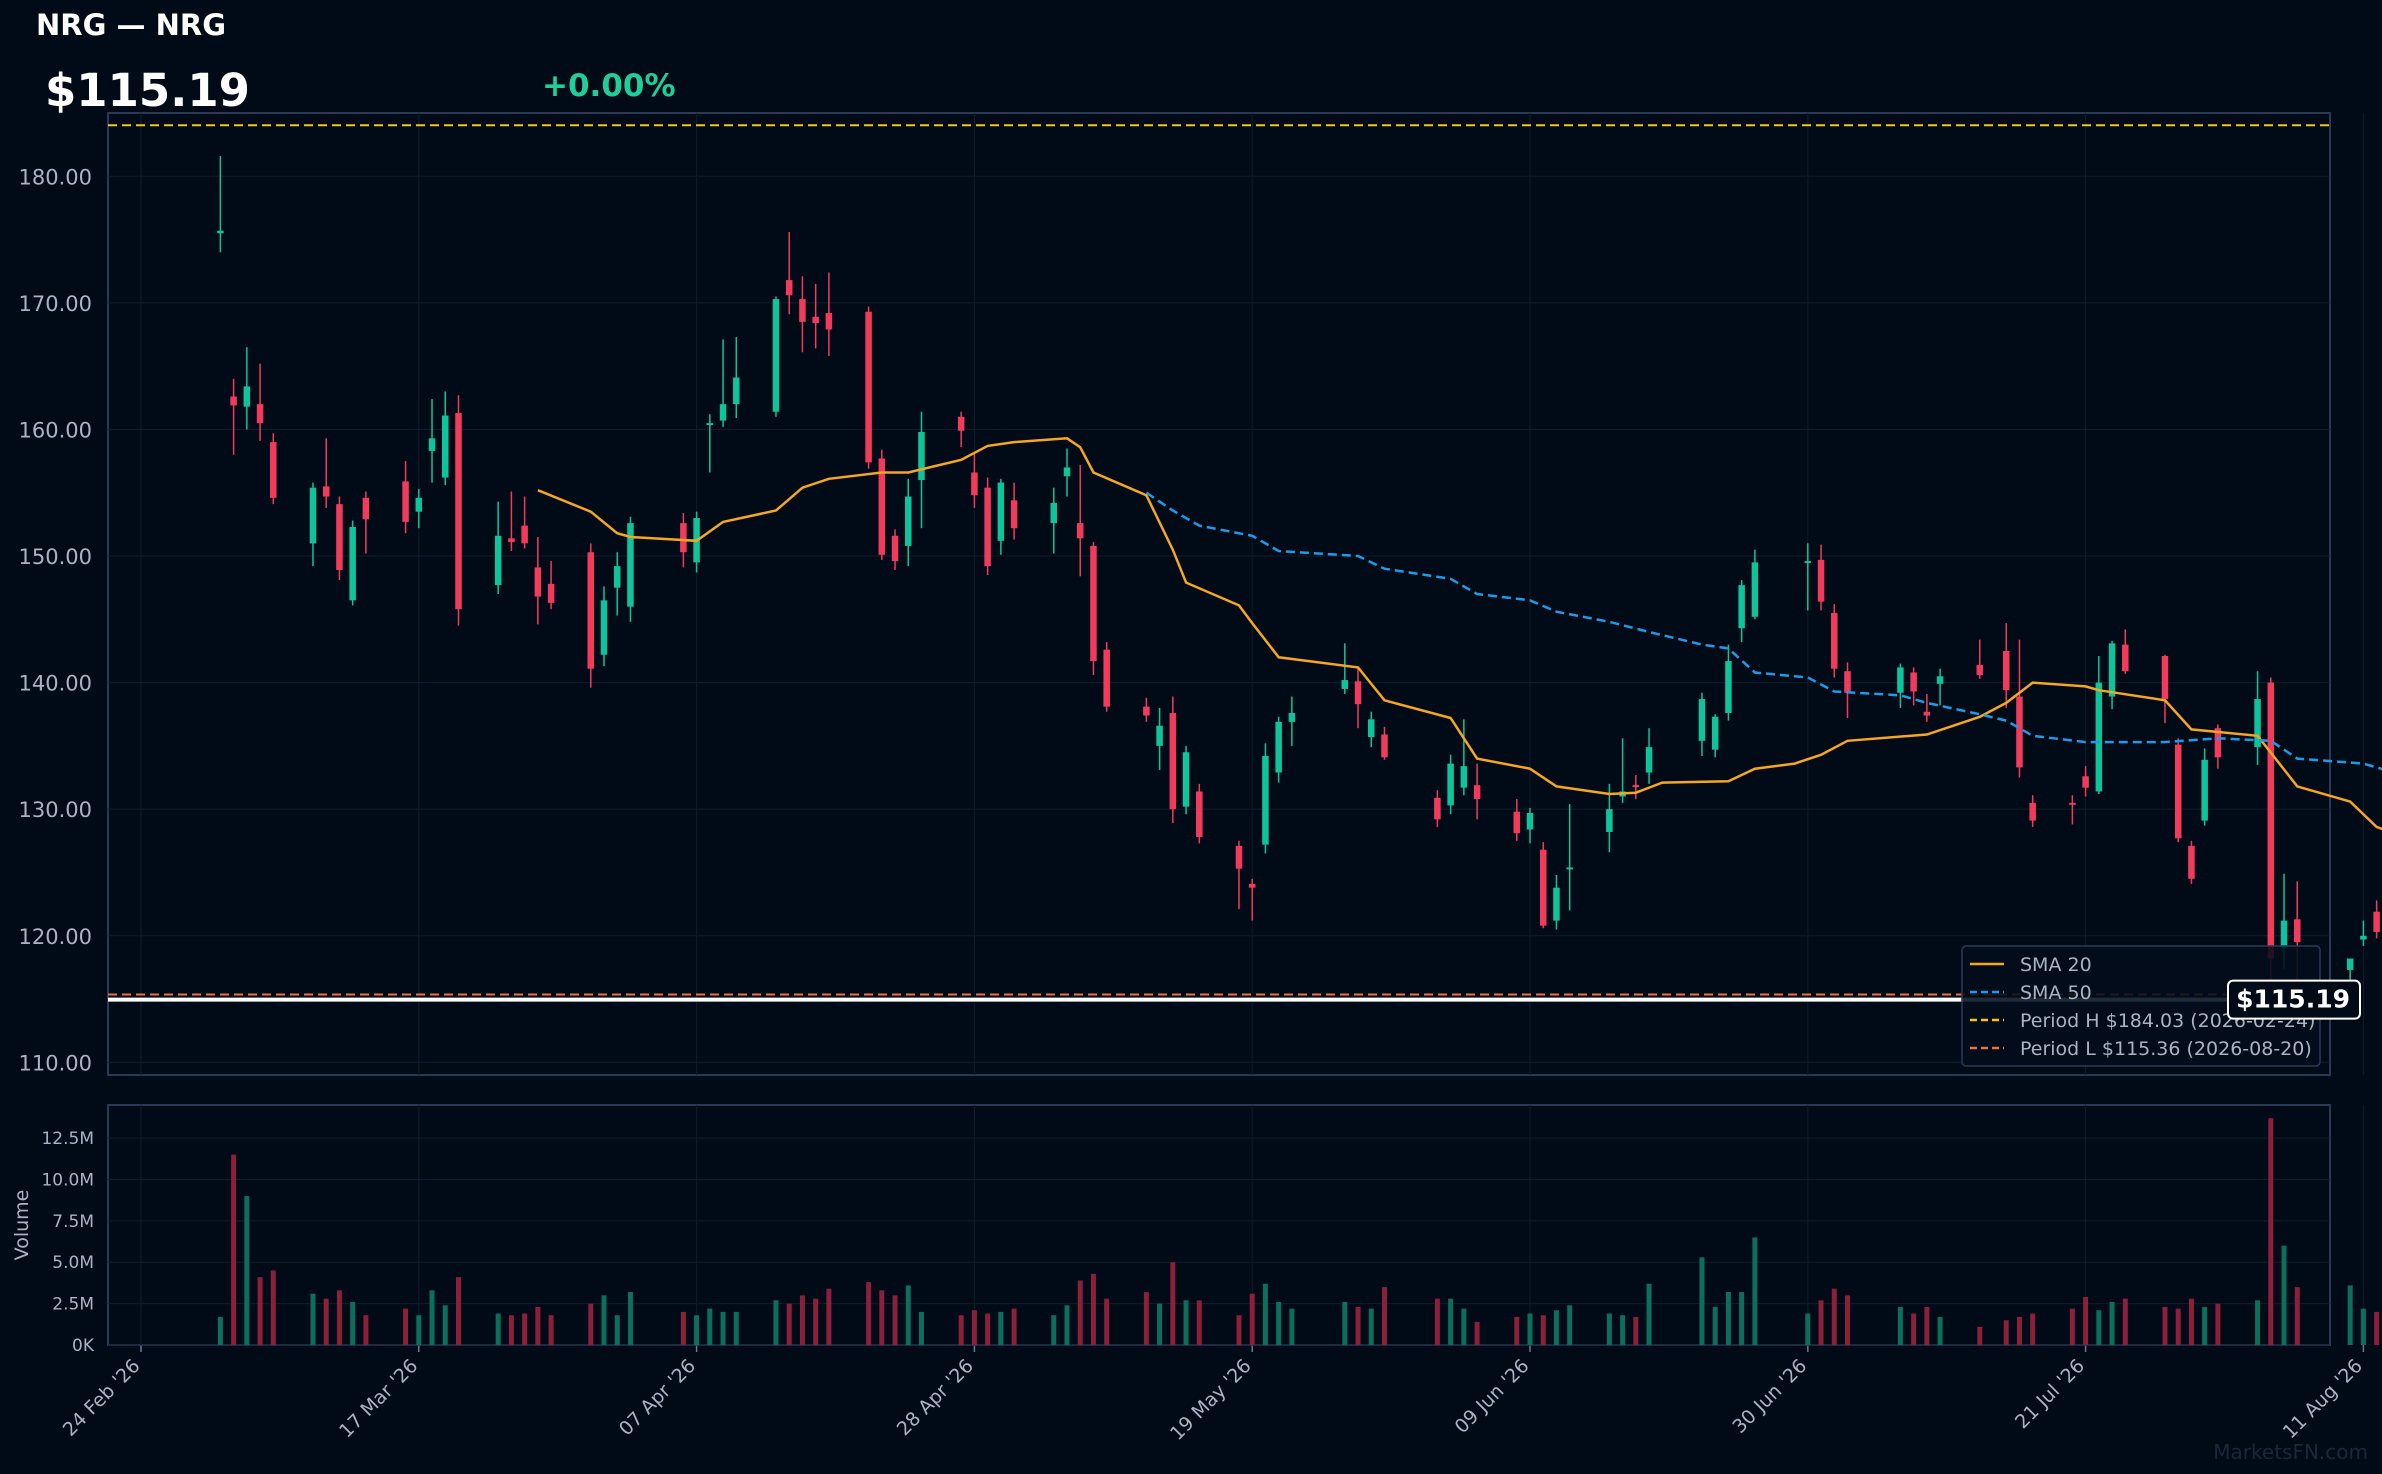 The image size is (2382, 1474). I want to click on legend-label: Period L $115.36 (2026-08-20), so click(2166, 1049).